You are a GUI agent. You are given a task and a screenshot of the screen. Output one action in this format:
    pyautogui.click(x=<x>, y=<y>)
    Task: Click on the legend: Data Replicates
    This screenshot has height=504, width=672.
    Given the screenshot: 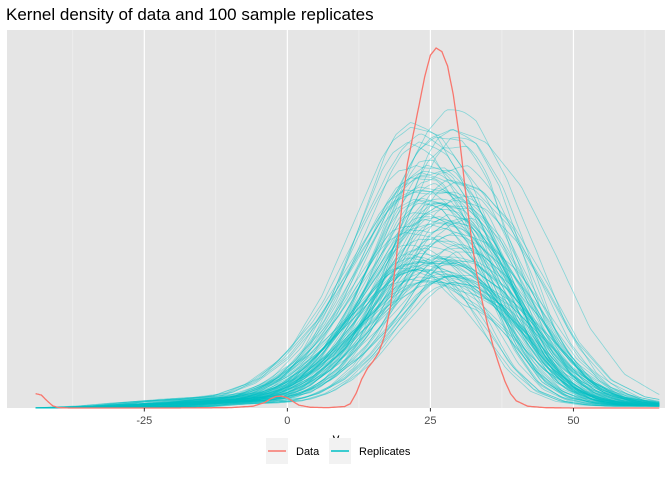 What is the action you would take?
    pyautogui.click(x=338, y=451)
    